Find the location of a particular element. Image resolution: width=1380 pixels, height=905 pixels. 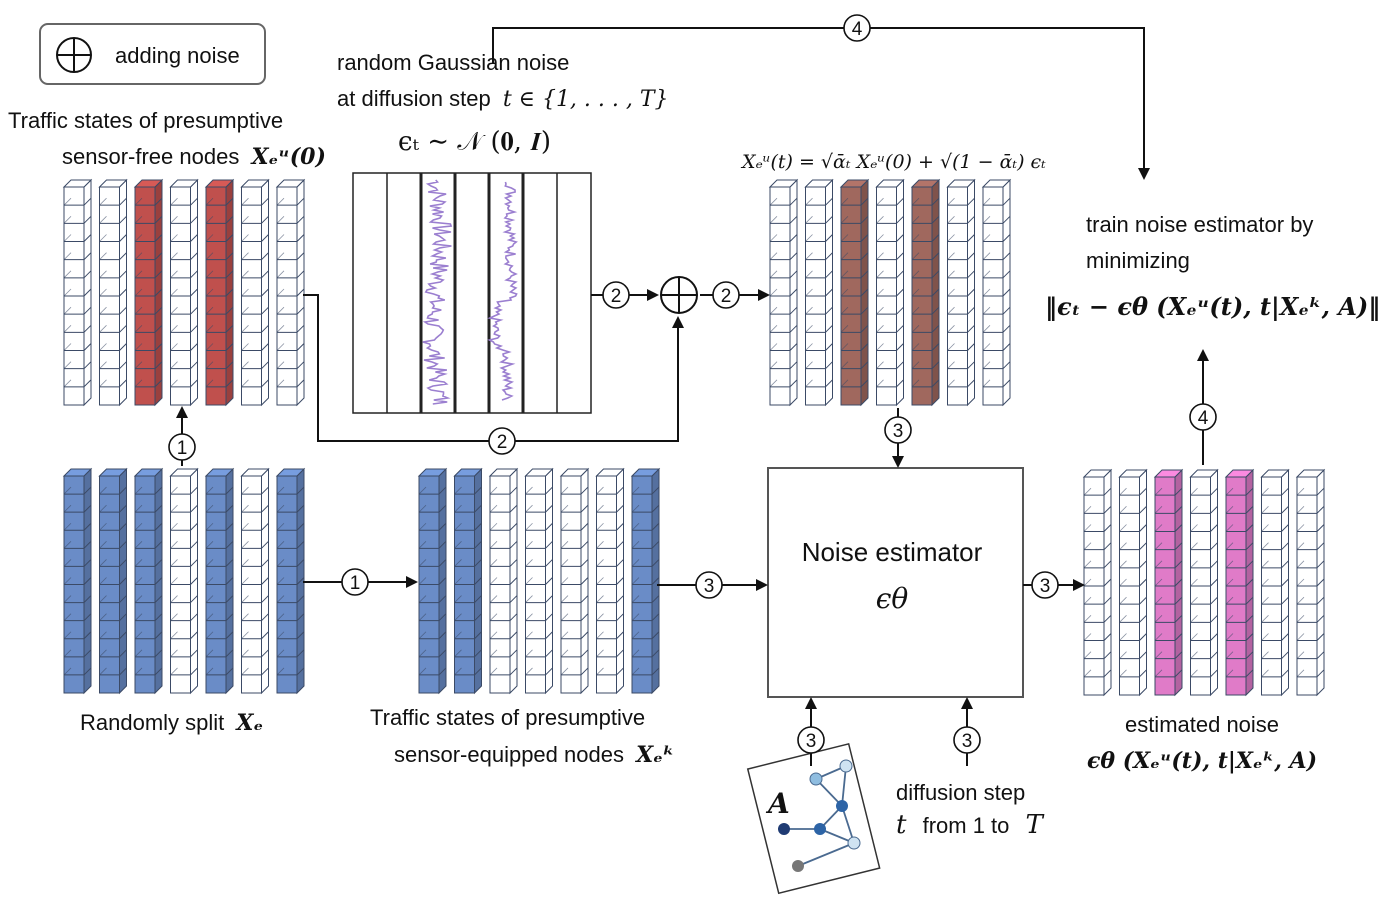

legend-box: adding noise is located at coordinates (152, 54).